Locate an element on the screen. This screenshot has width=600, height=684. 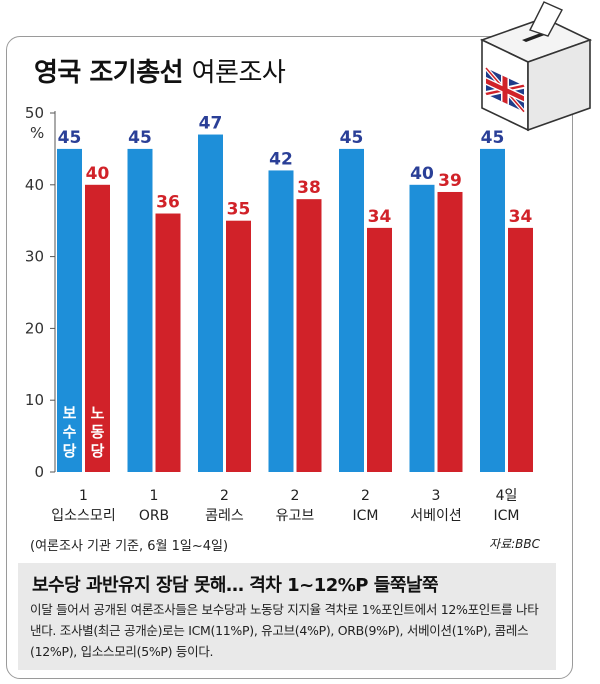
category-label: 콤레스 is located at coordinates (224, 516).